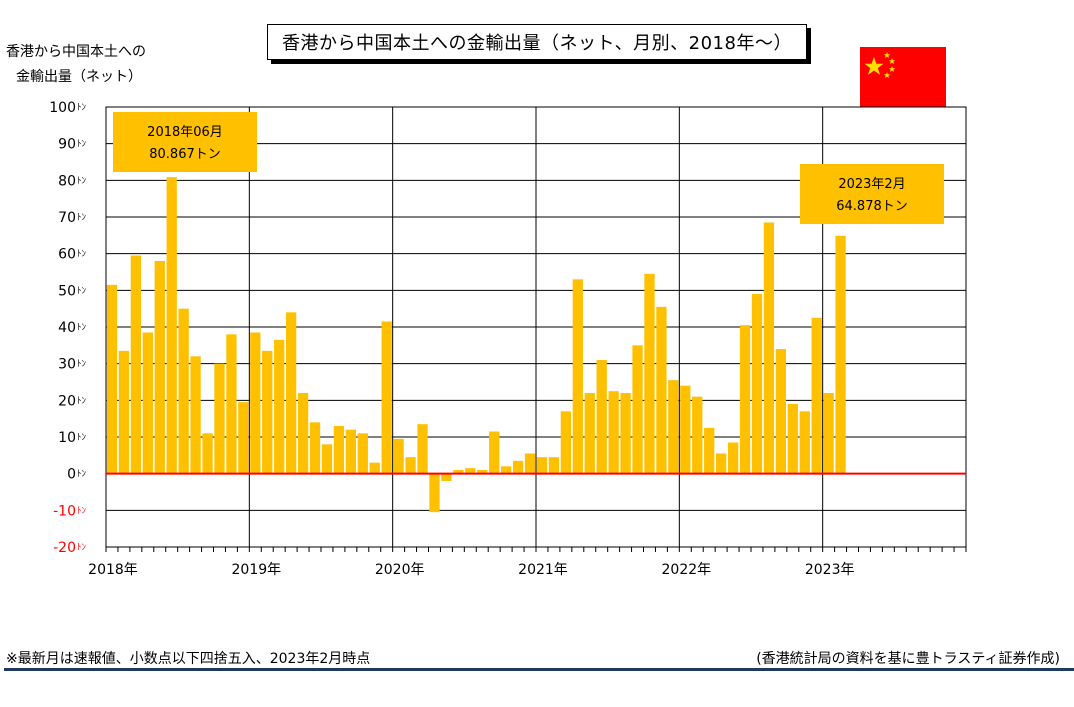 Image resolution: width=1074 pixels, height=707 pixels. Describe the element at coordinates (67, 181) in the screenshot. I see `y-tick-label: 80` at that location.